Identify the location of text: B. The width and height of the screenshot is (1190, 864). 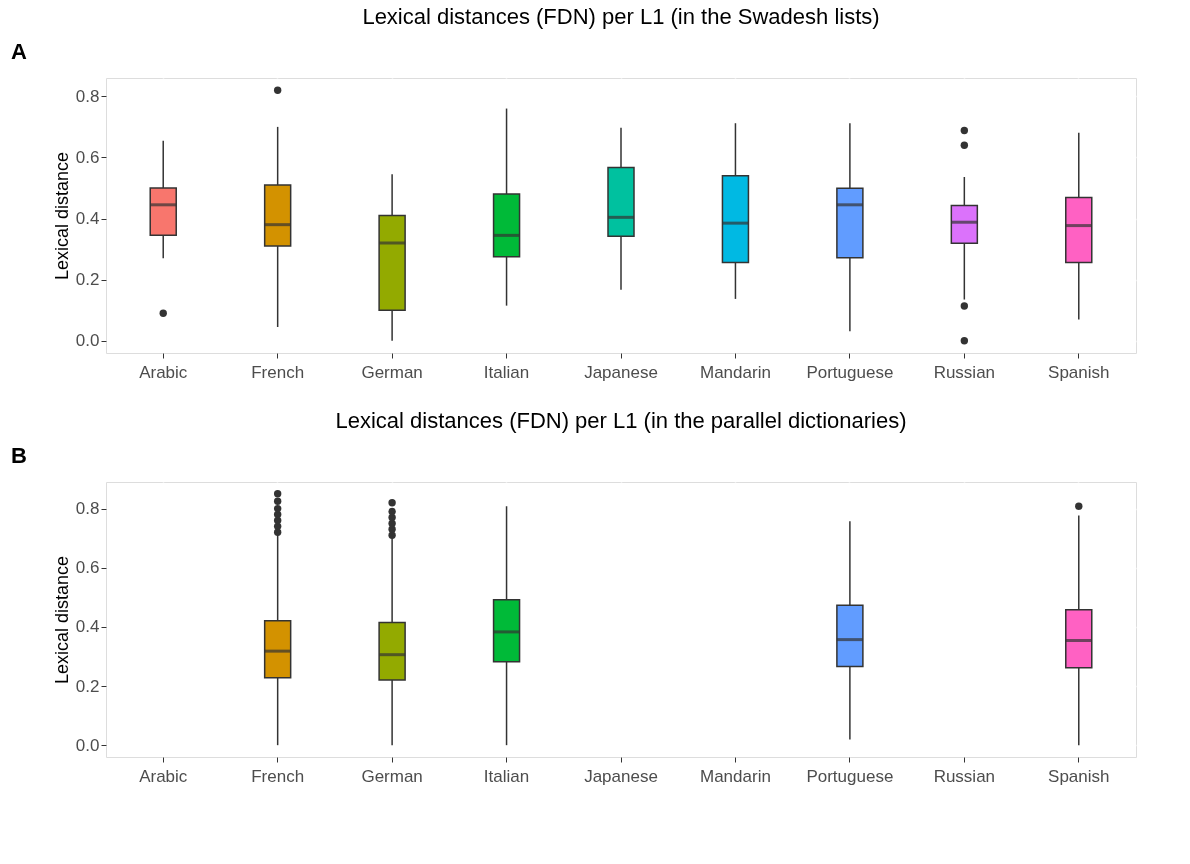
(19, 455).